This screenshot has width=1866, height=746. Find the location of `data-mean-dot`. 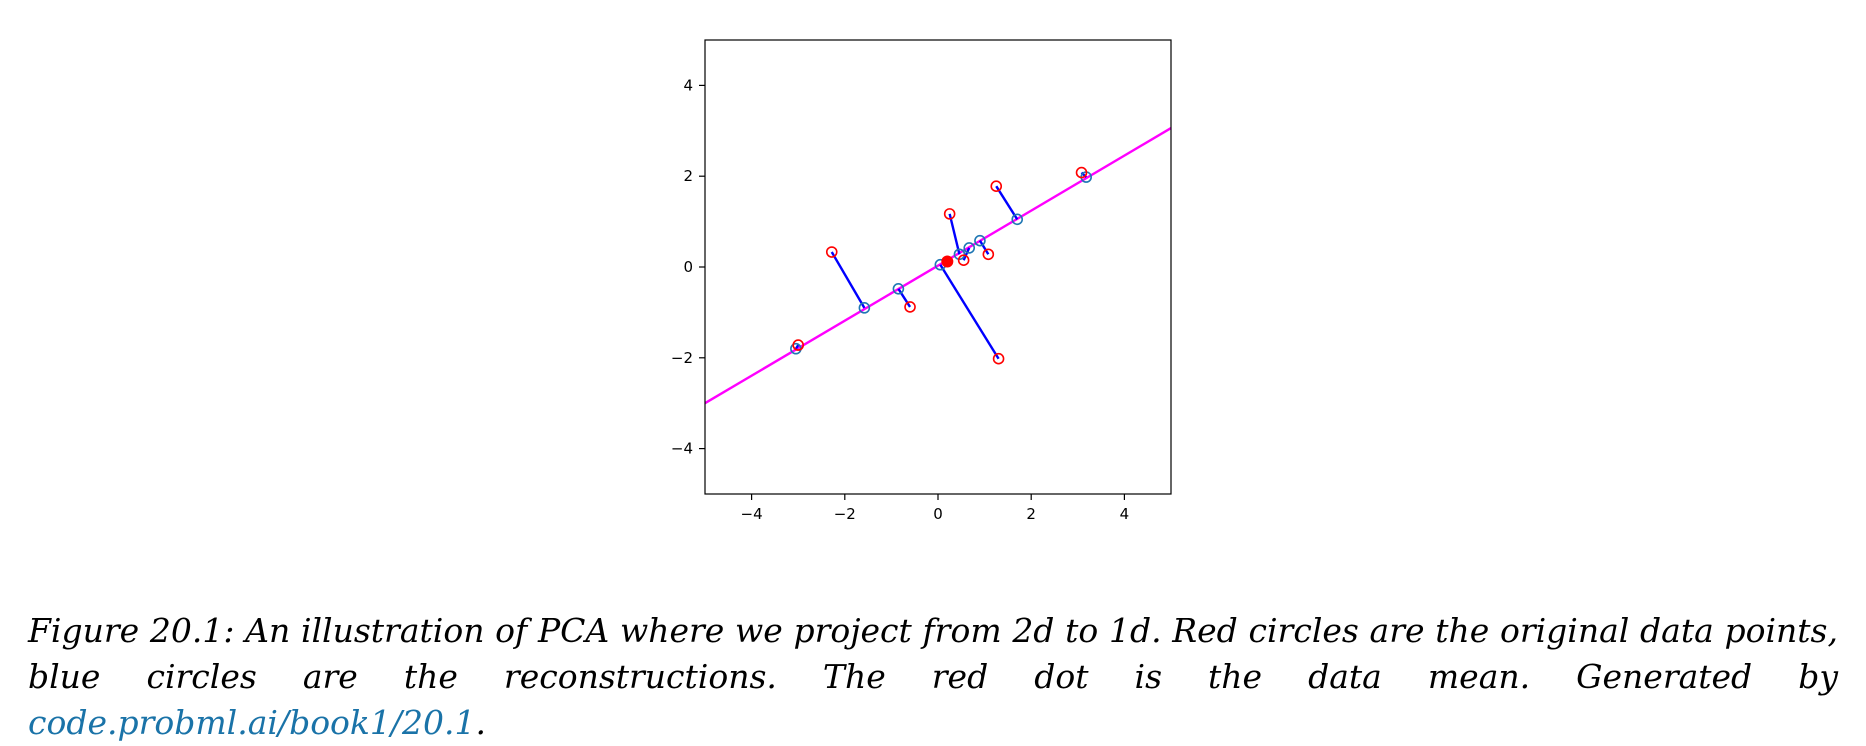

data-mean-dot is located at coordinates (947, 261).